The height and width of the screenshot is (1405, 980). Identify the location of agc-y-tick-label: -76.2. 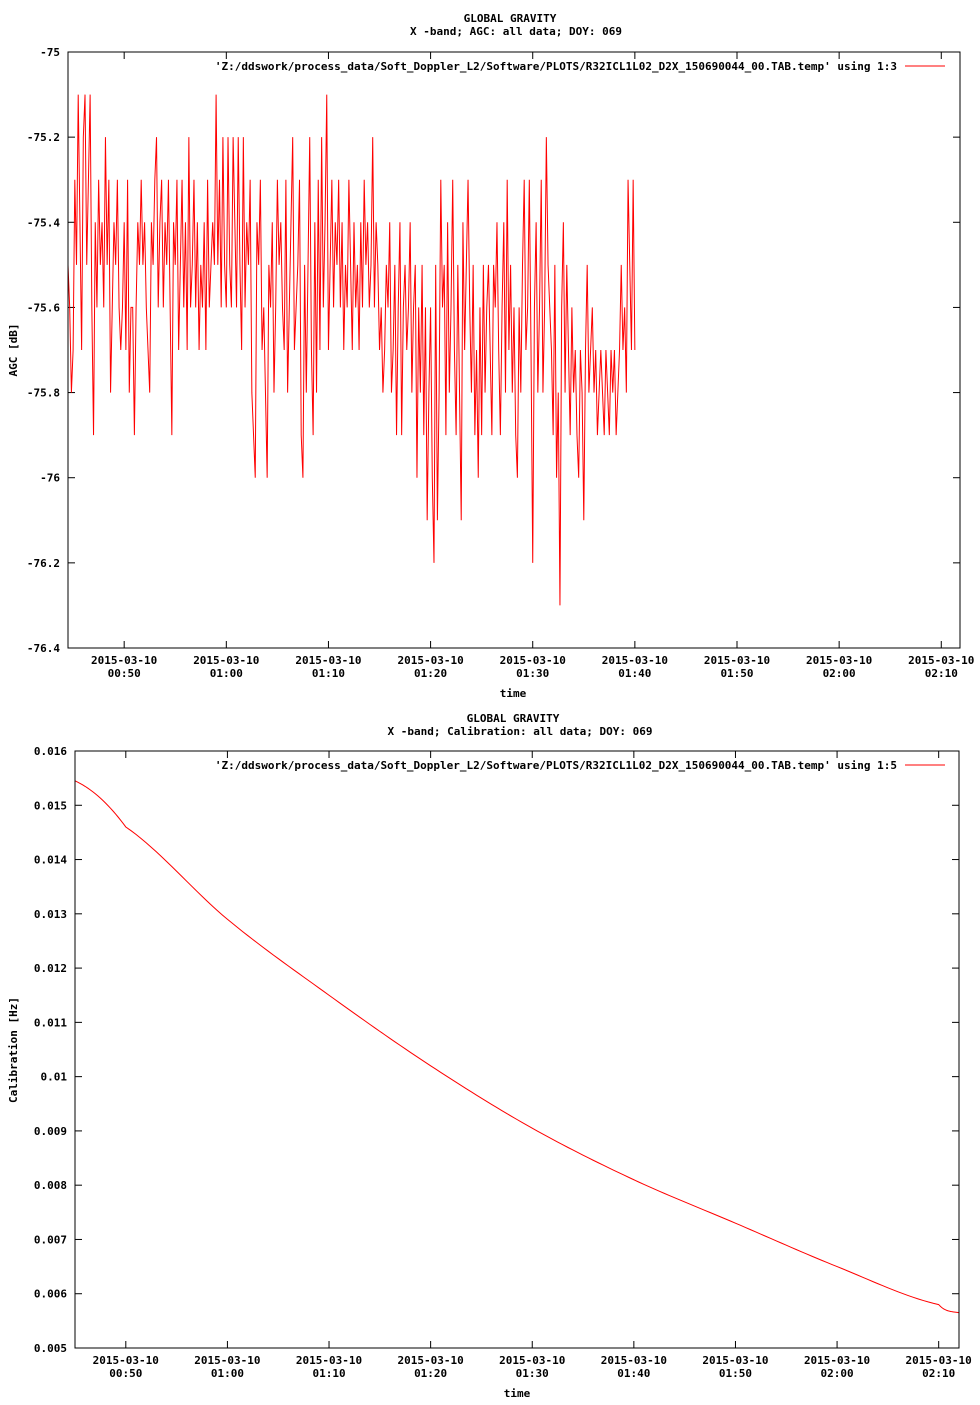
(43, 563).